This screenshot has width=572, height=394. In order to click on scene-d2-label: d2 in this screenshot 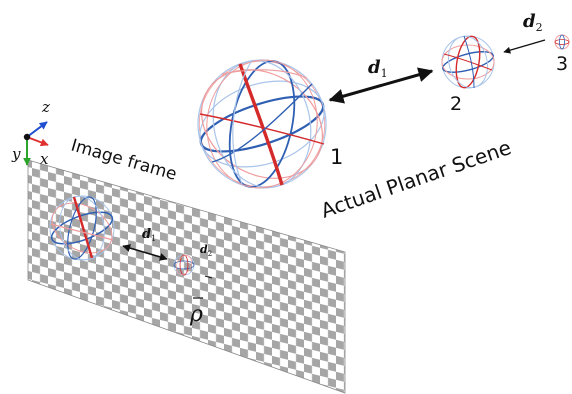, I will do `click(533, 22)`.